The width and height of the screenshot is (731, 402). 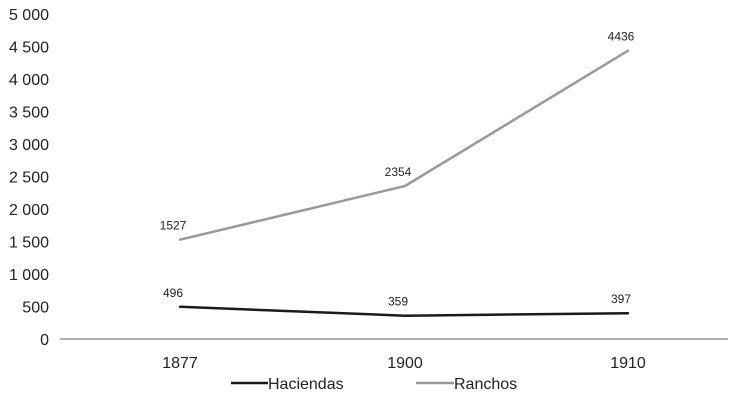 What do you see at coordinates (29, 113) in the screenshot?
I see `y-tick-label-3500: 3 500` at bounding box center [29, 113].